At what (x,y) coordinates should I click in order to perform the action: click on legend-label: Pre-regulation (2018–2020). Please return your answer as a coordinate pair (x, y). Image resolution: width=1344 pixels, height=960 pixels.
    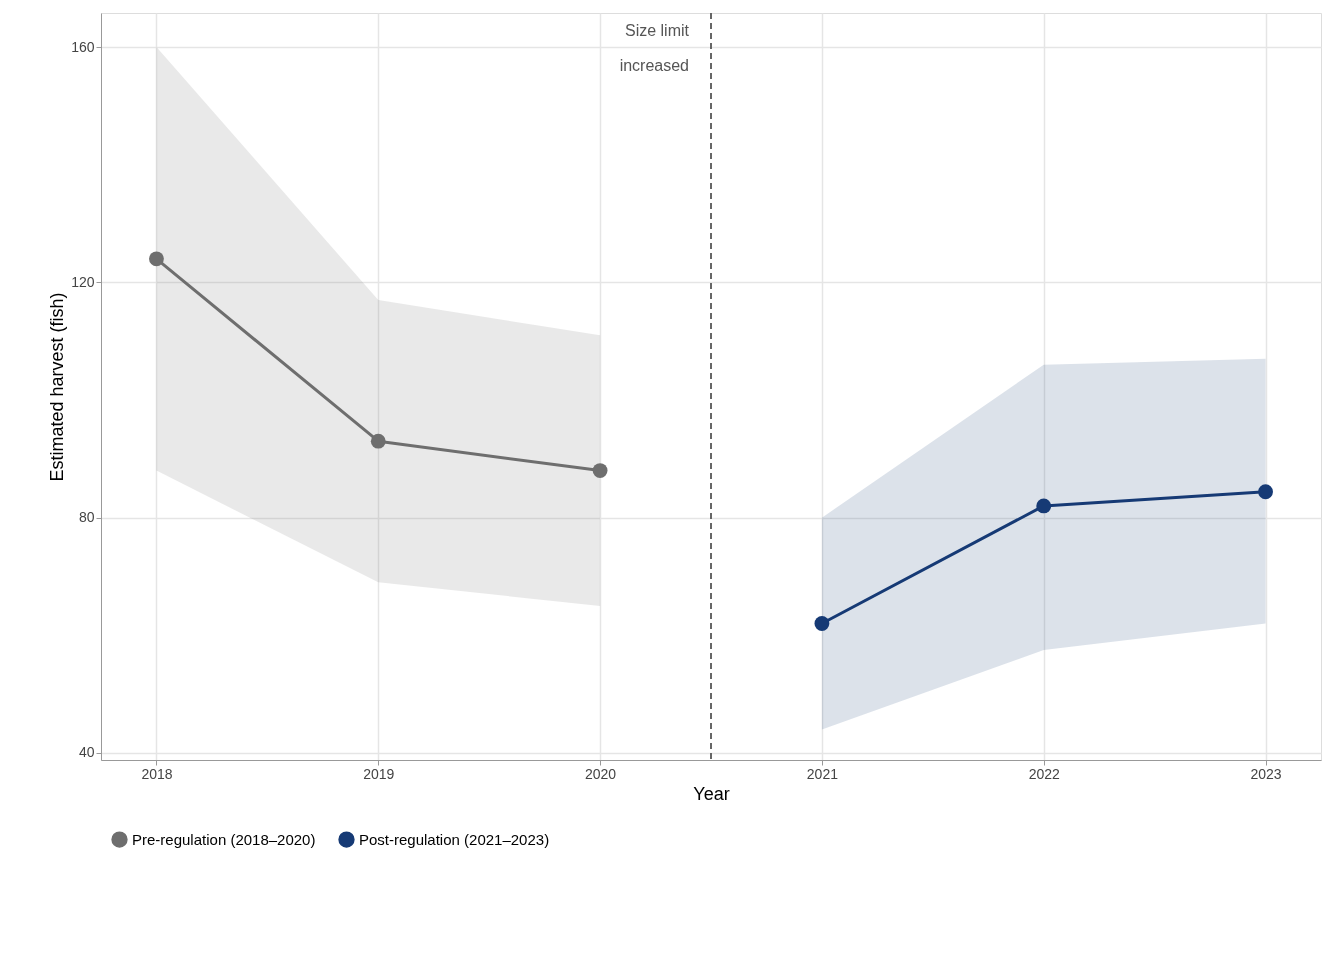
    Looking at the image, I should click on (224, 839).